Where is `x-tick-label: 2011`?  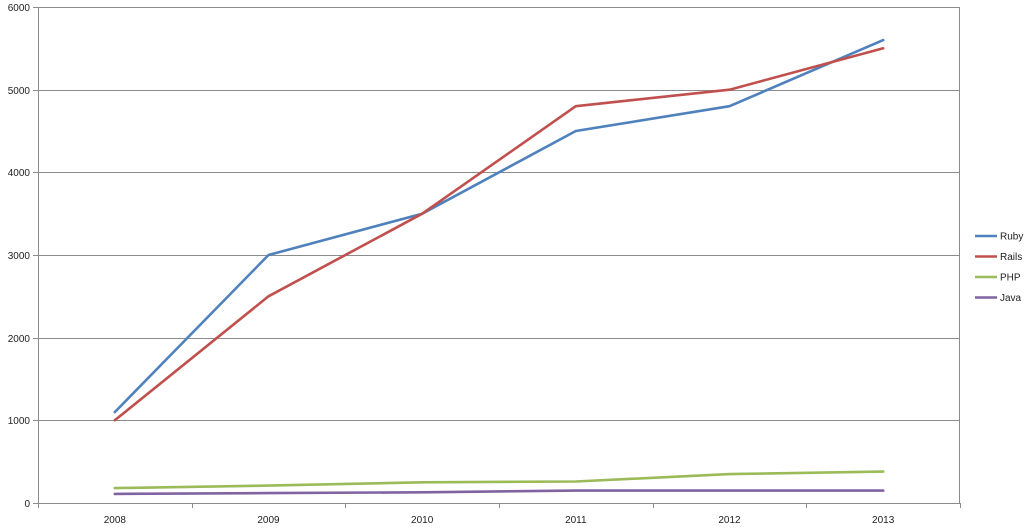 x-tick-label: 2011 is located at coordinates (576, 520).